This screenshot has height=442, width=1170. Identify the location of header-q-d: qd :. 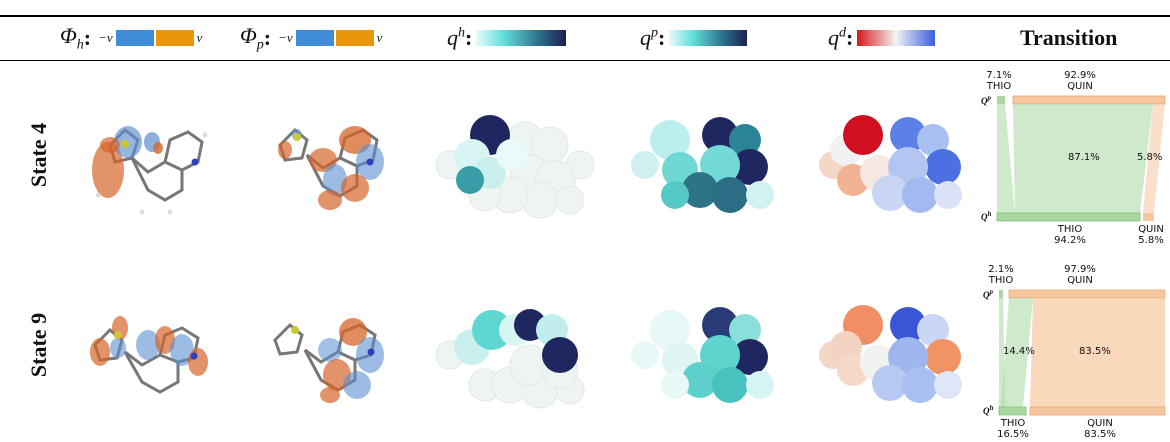
(882, 38).